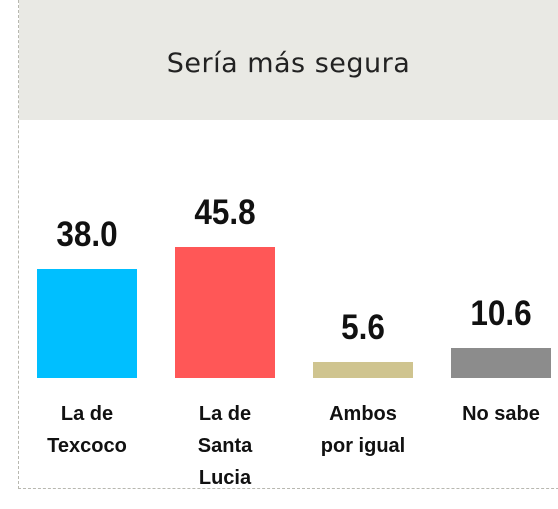 The image size is (558, 509). Describe the element at coordinates (225, 446) in the screenshot. I see `x-tick-label: La de Santa Lucia` at that location.